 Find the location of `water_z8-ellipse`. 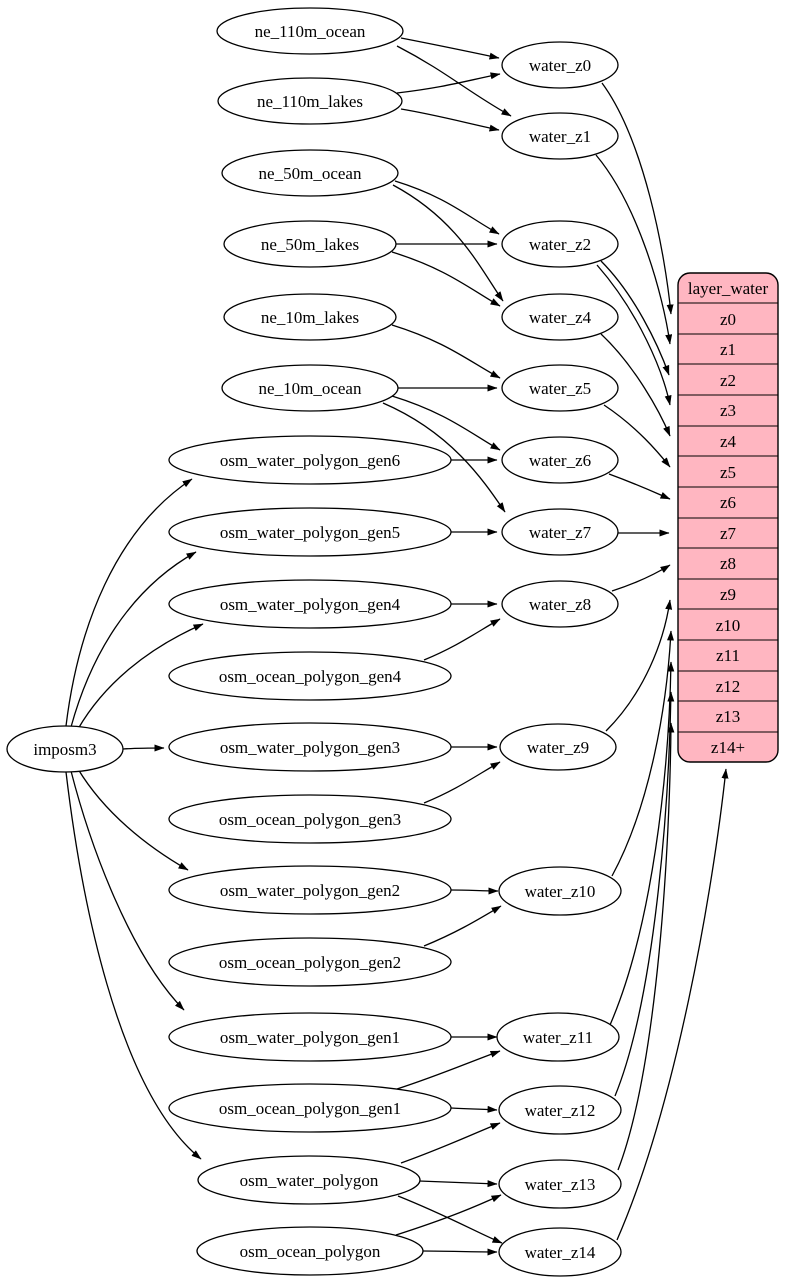

water_z8-ellipse is located at coordinates (560, 604).